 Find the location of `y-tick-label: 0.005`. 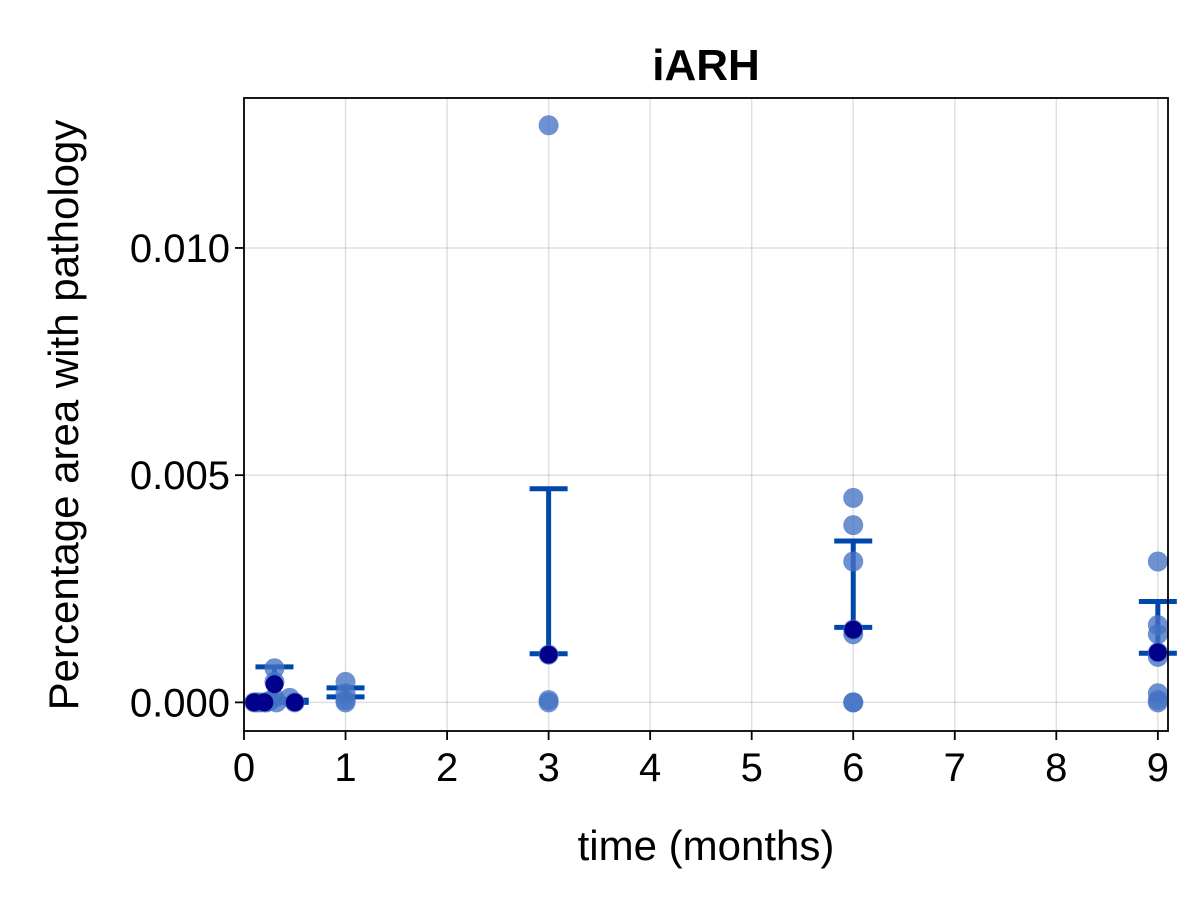

y-tick-label: 0.005 is located at coordinates (180, 476).